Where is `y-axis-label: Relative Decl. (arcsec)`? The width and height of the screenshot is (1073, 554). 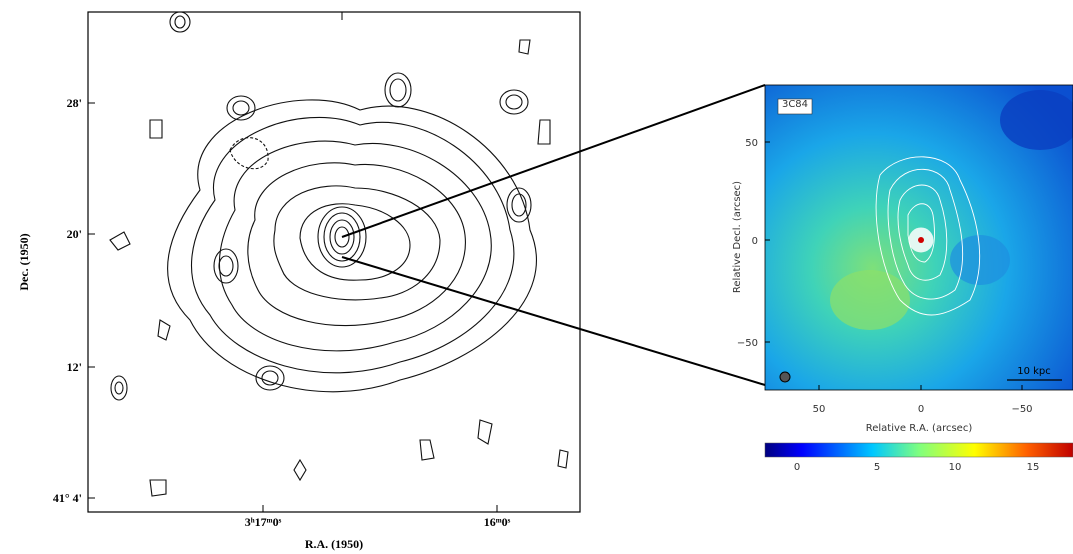
y-axis-label: Relative Decl. (arcsec) is located at coordinates (737, 237).